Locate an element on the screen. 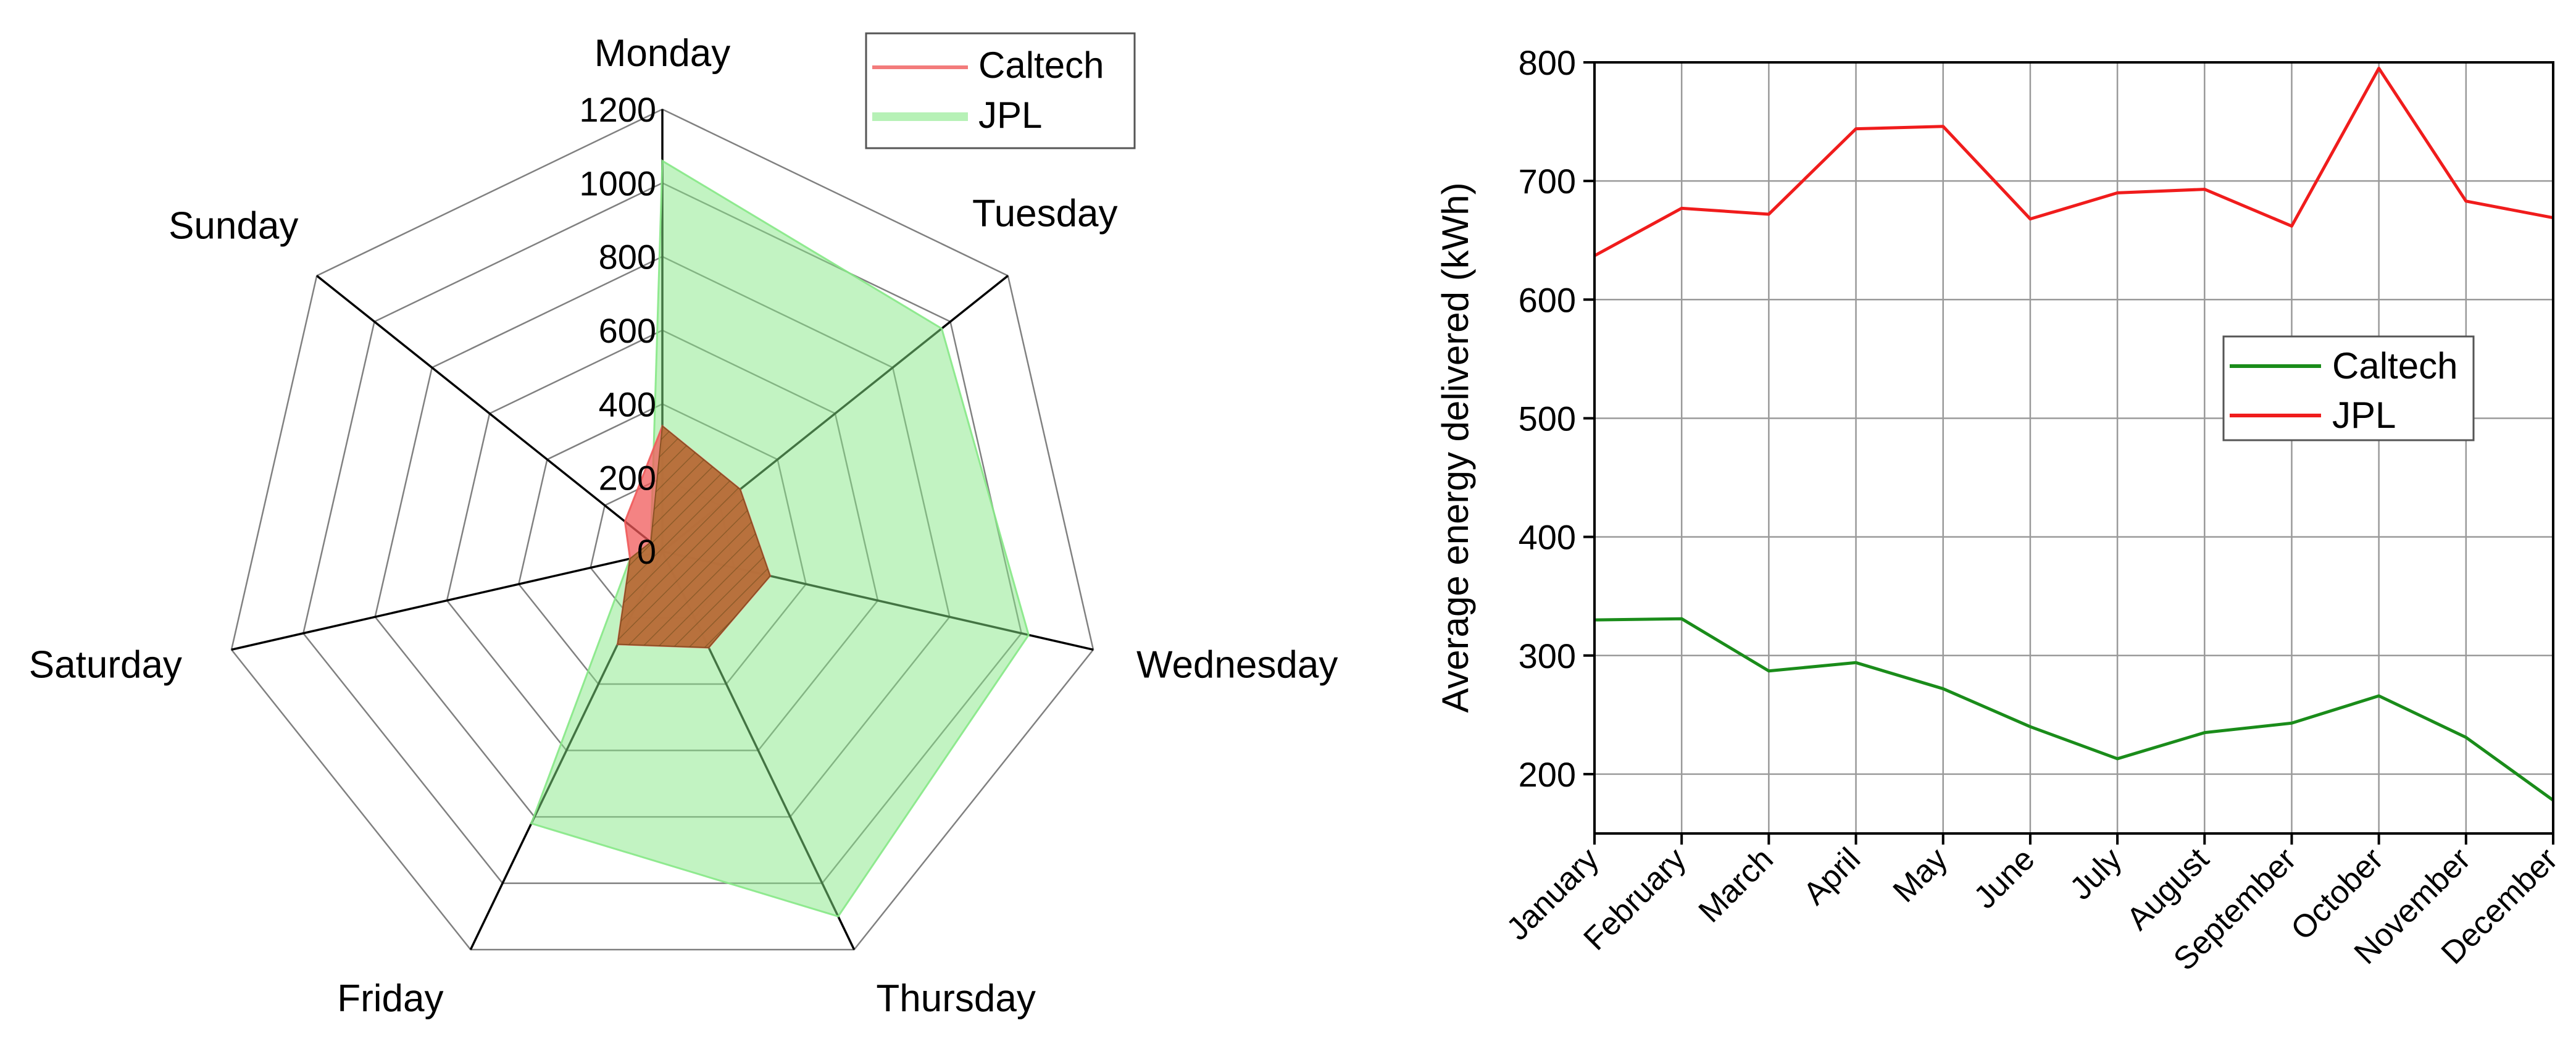 This screenshot has width=2576, height=1044. line-y-tick-600: 600 is located at coordinates (1548, 299).